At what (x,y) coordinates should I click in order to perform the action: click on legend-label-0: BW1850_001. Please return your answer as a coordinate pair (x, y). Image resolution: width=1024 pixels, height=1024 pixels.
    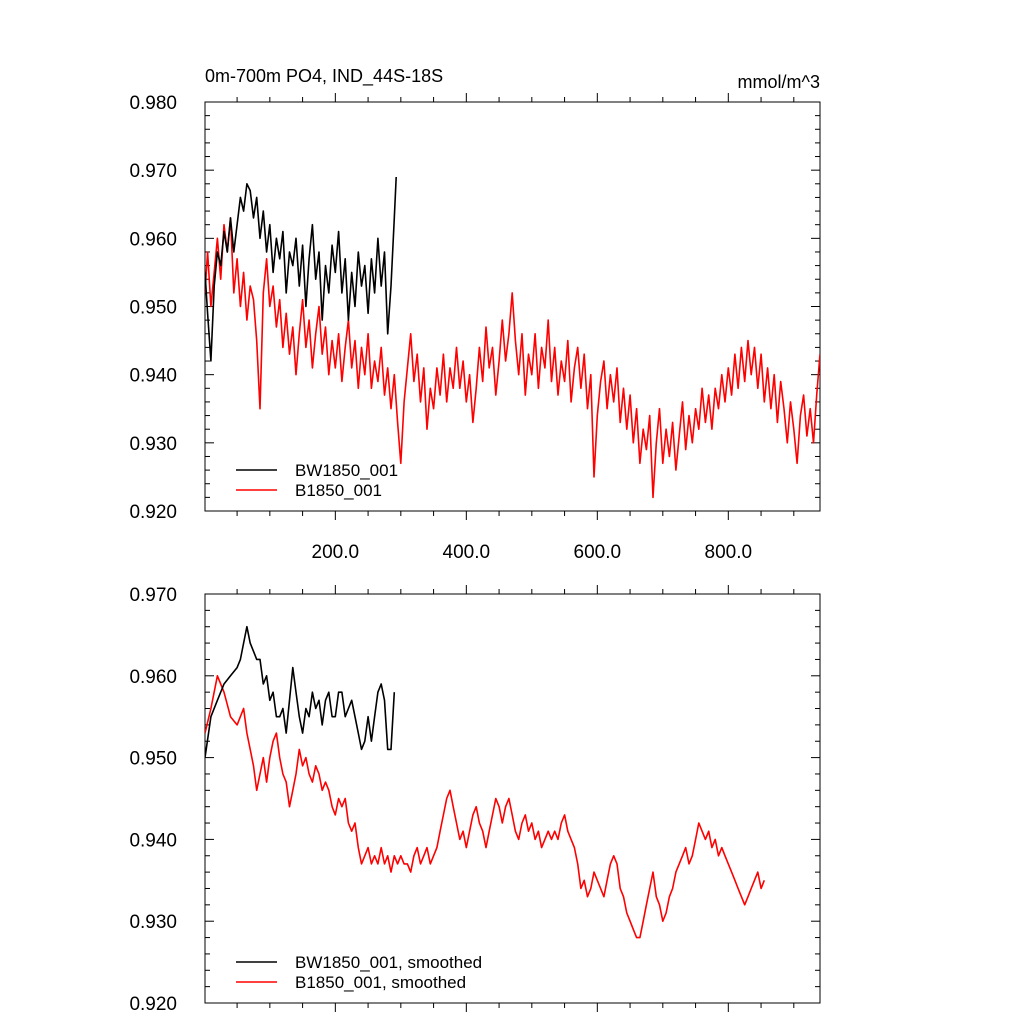
    Looking at the image, I should click on (346, 470).